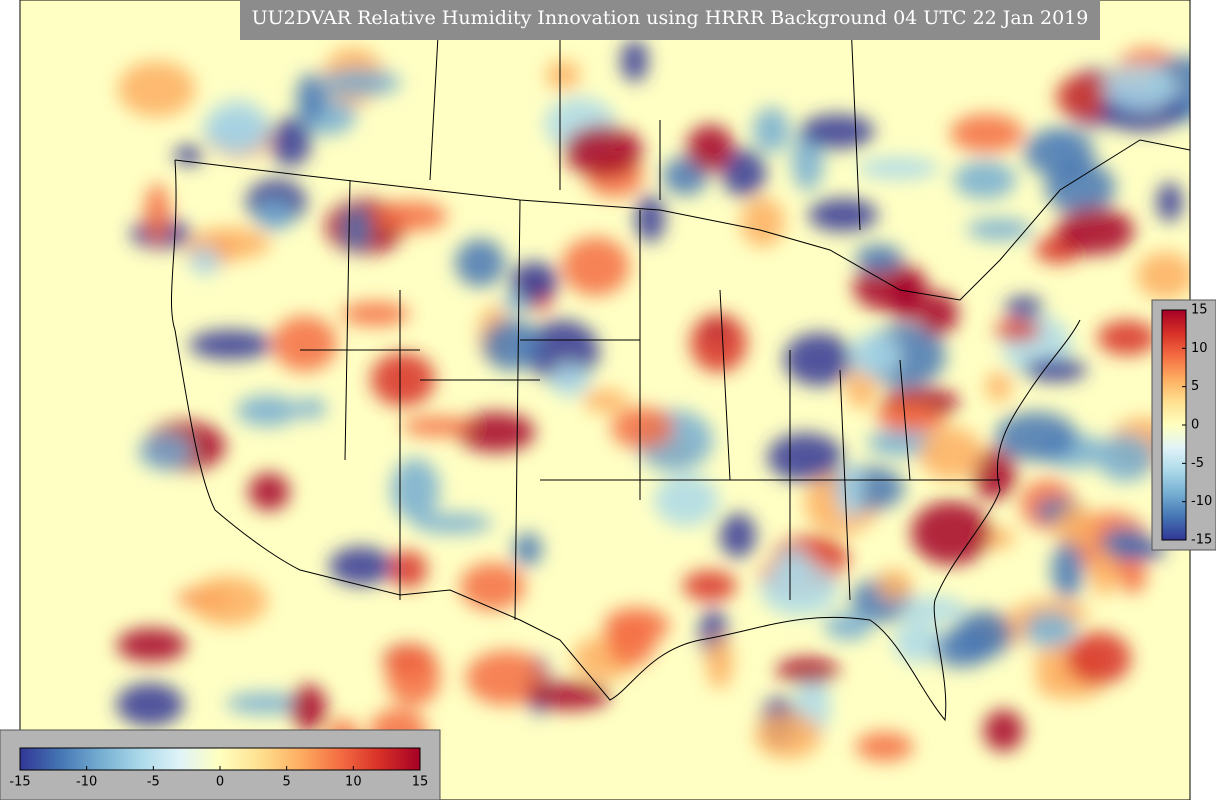  Describe the element at coordinates (19, 782) in the screenshot. I see `colorbar-tick-label: -15` at that location.